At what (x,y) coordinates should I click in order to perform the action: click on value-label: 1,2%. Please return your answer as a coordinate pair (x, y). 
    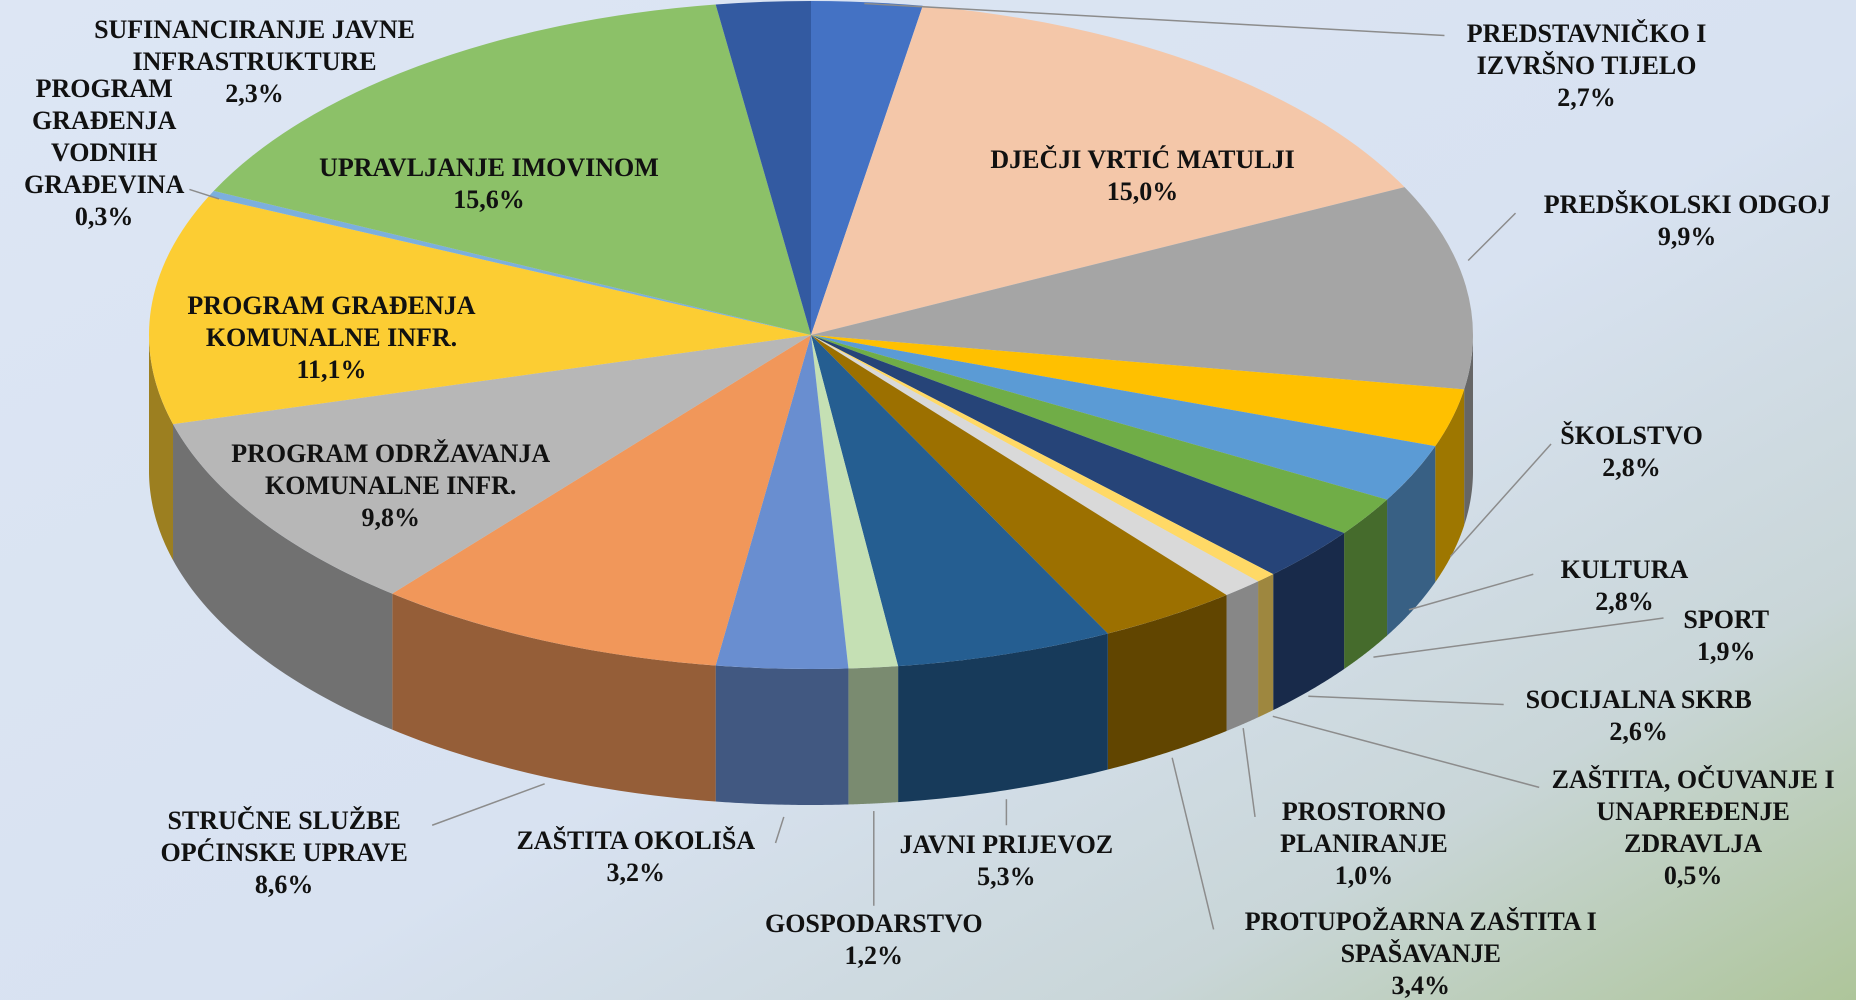
    Looking at the image, I should click on (874, 956).